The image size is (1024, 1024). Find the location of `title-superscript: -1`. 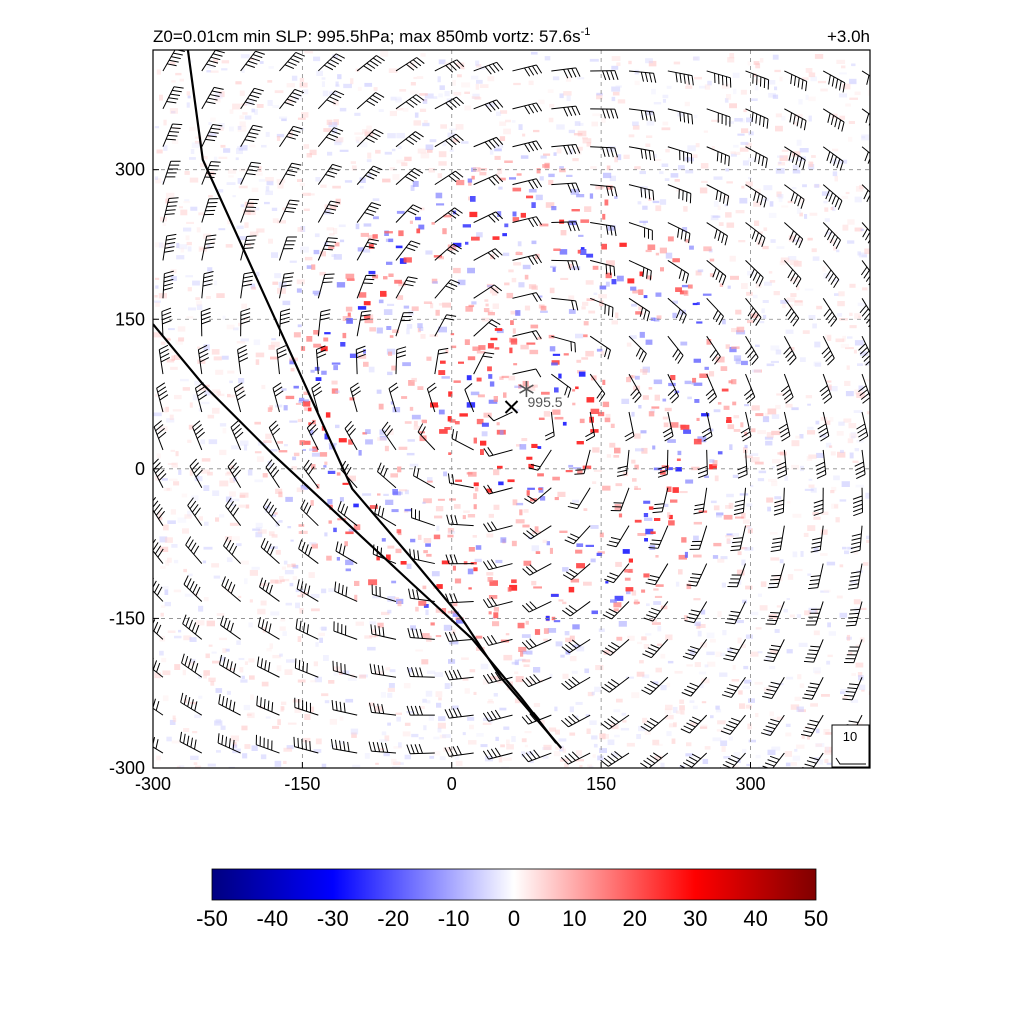

title-superscript: -1 is located at coordinates (586, 32).